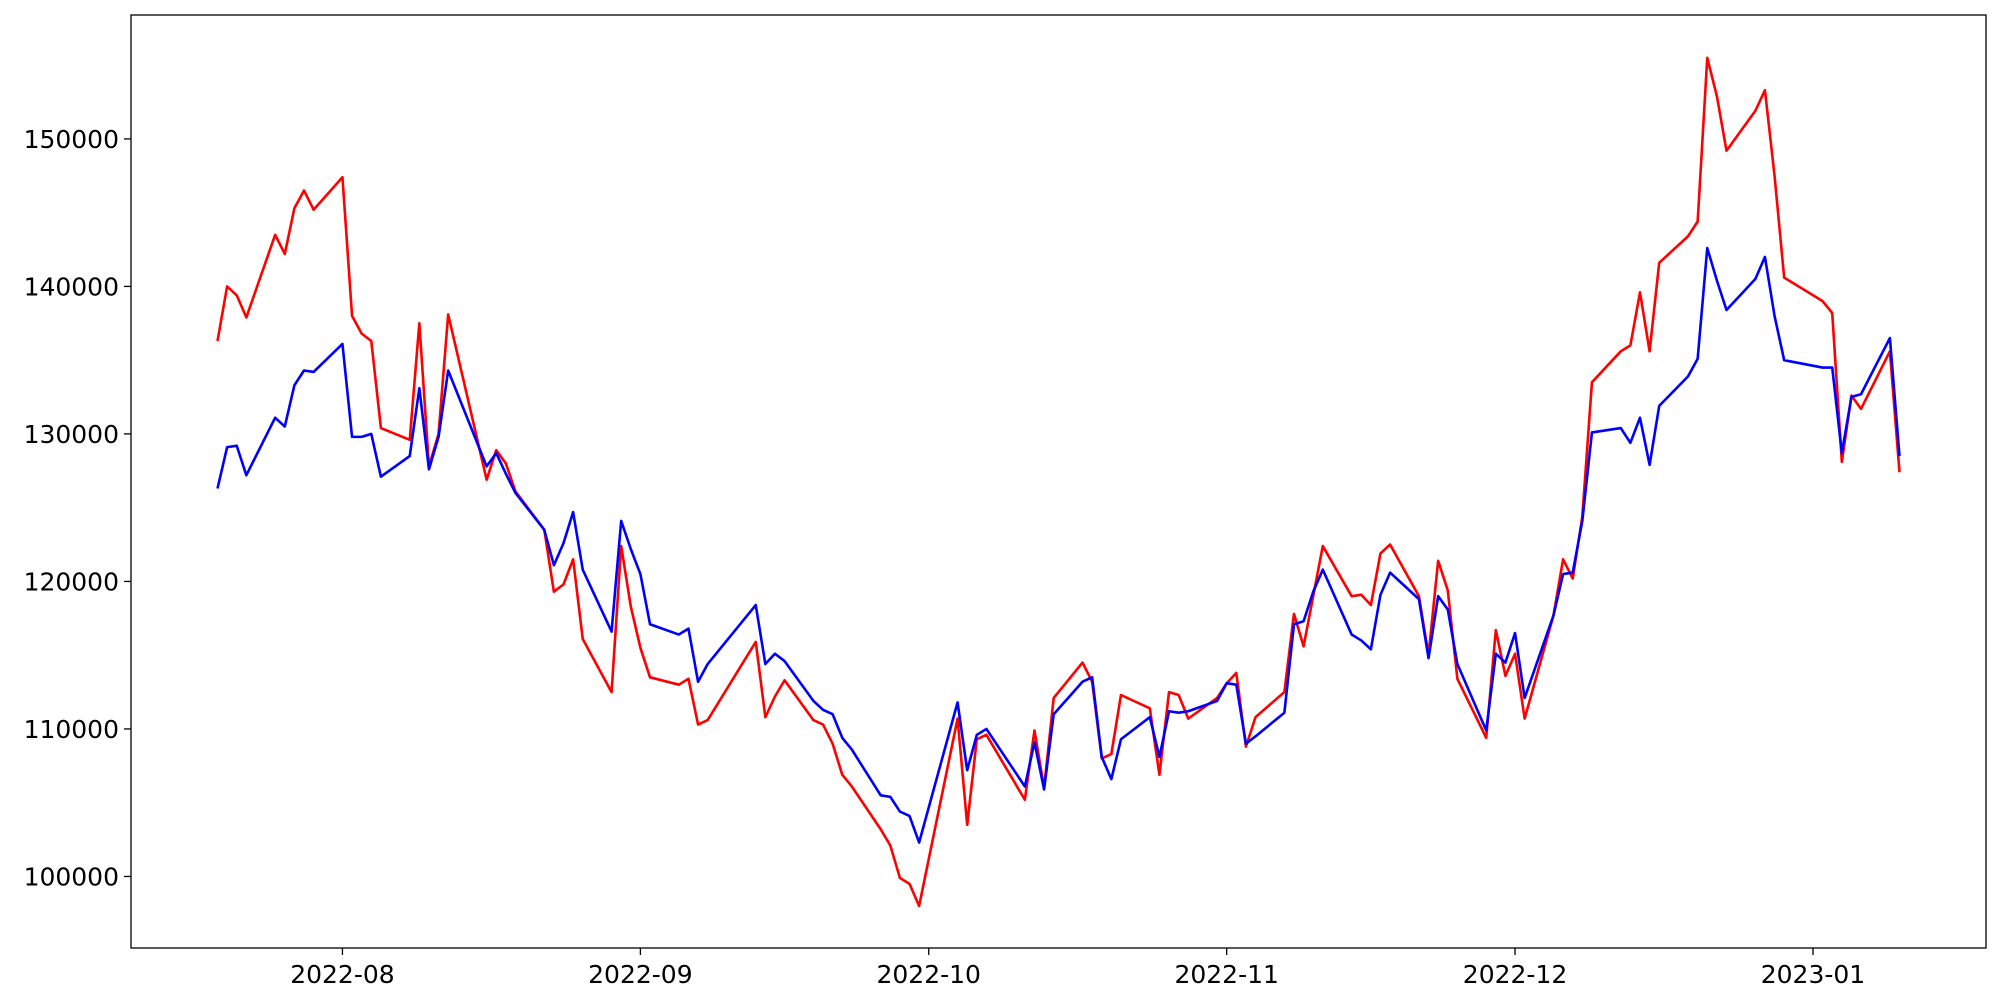 The image size is (2000, 1000). Describe the element at coordinates (71, 286) in the screenshot. I see `y-tick-label: 140000` at that location.